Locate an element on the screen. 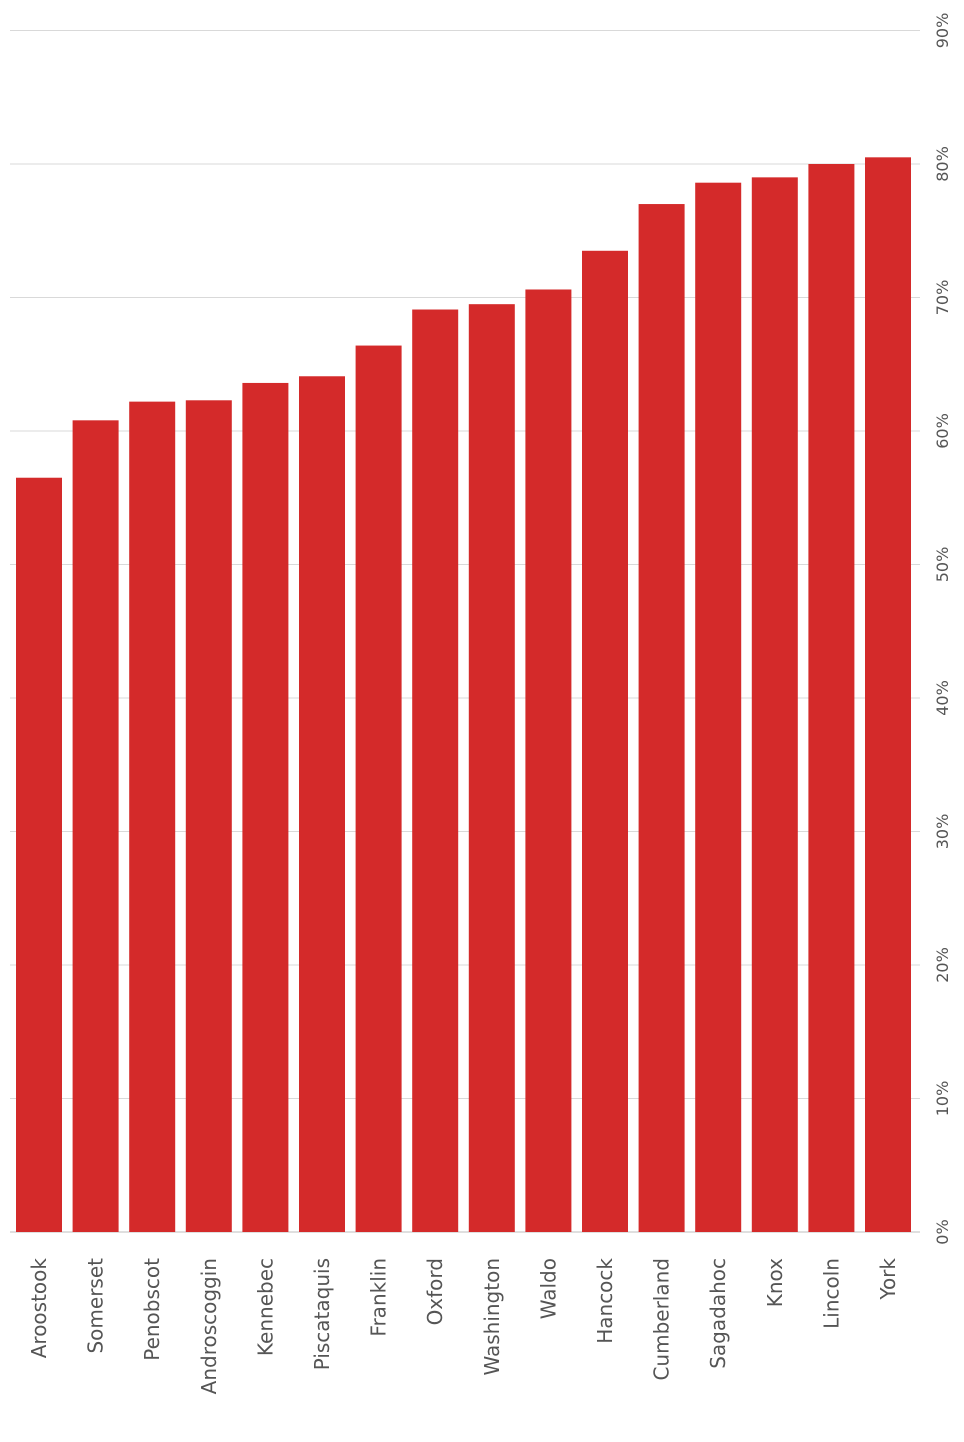  value-tick-label: 70% is located at coordinates (942, 298).